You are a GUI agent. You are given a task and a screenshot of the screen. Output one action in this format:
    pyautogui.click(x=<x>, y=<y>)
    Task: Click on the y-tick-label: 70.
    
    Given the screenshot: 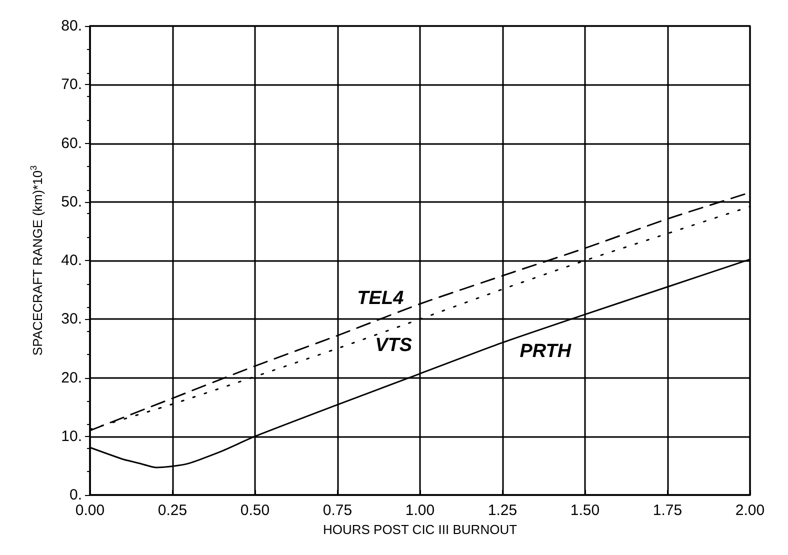 What is the action you would take?
    pyautogui.click(x=71, y=85)
    